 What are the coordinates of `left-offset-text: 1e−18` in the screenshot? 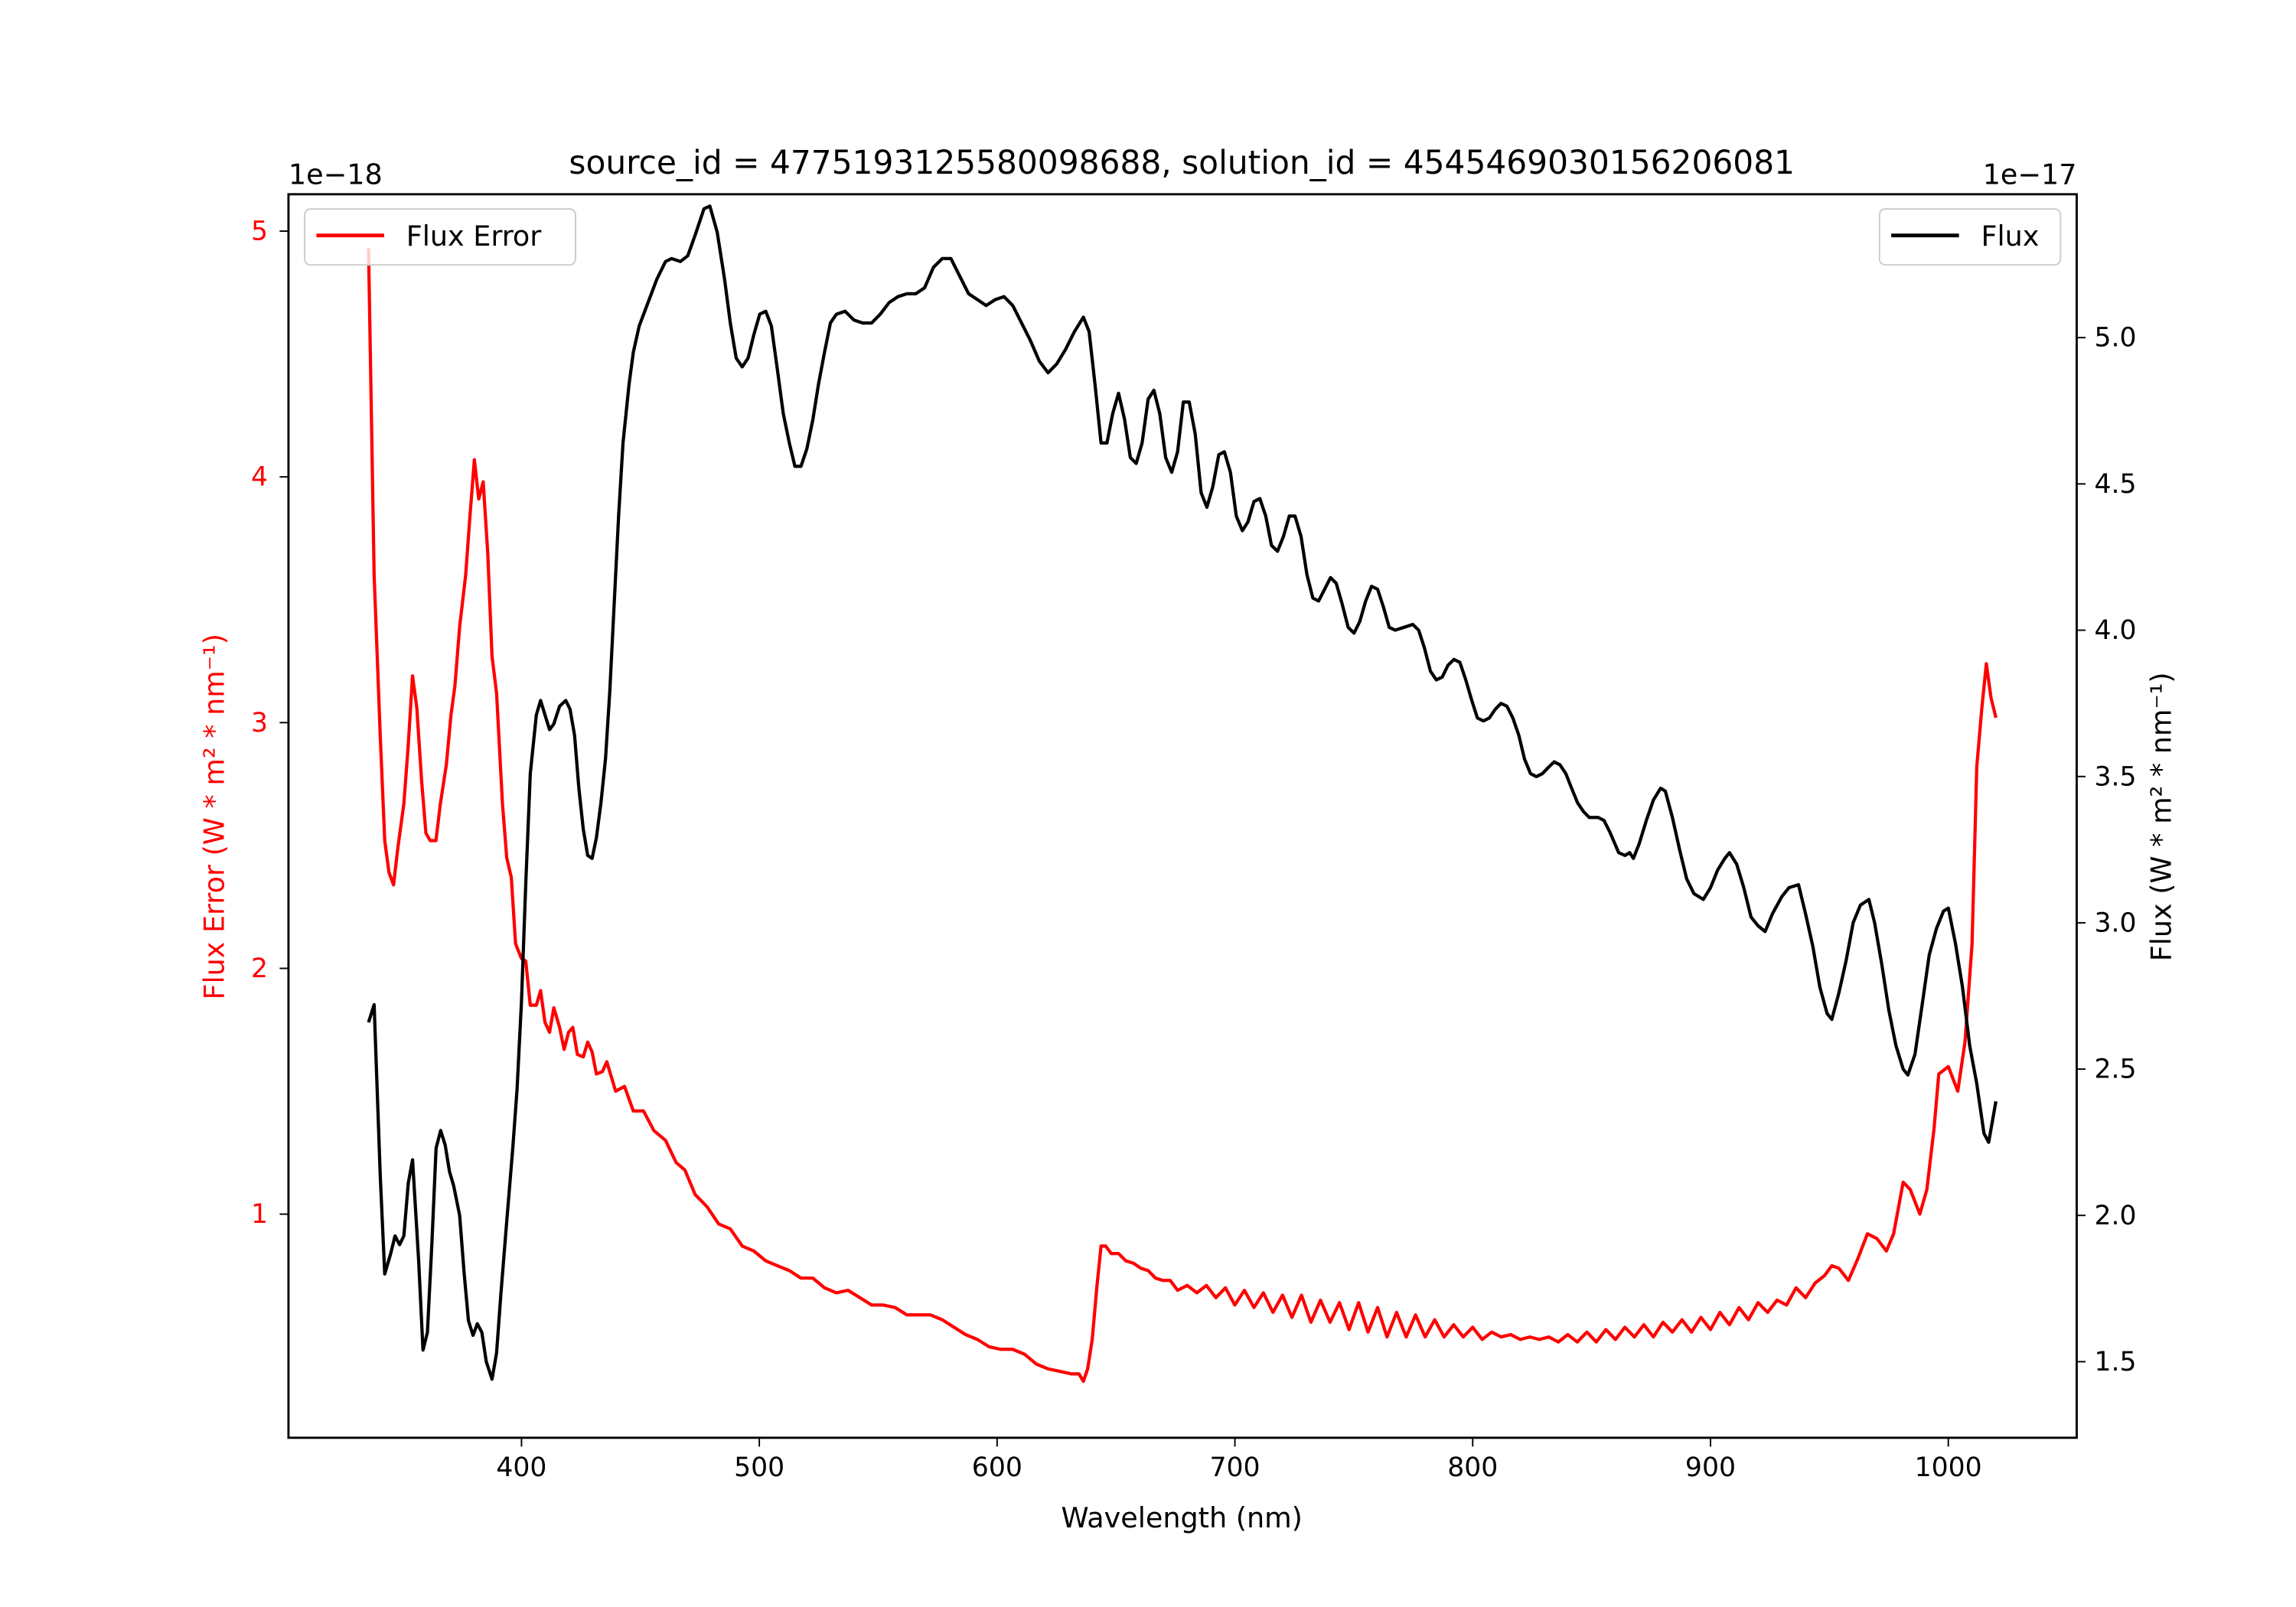 It's located at (336, 175).